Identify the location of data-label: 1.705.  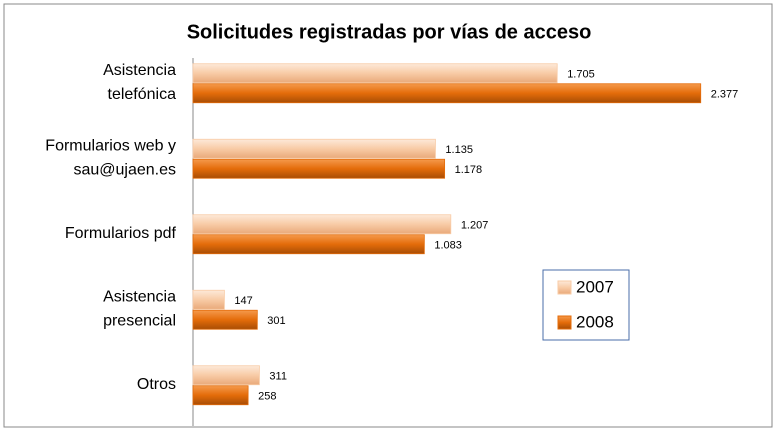
(581, 75).